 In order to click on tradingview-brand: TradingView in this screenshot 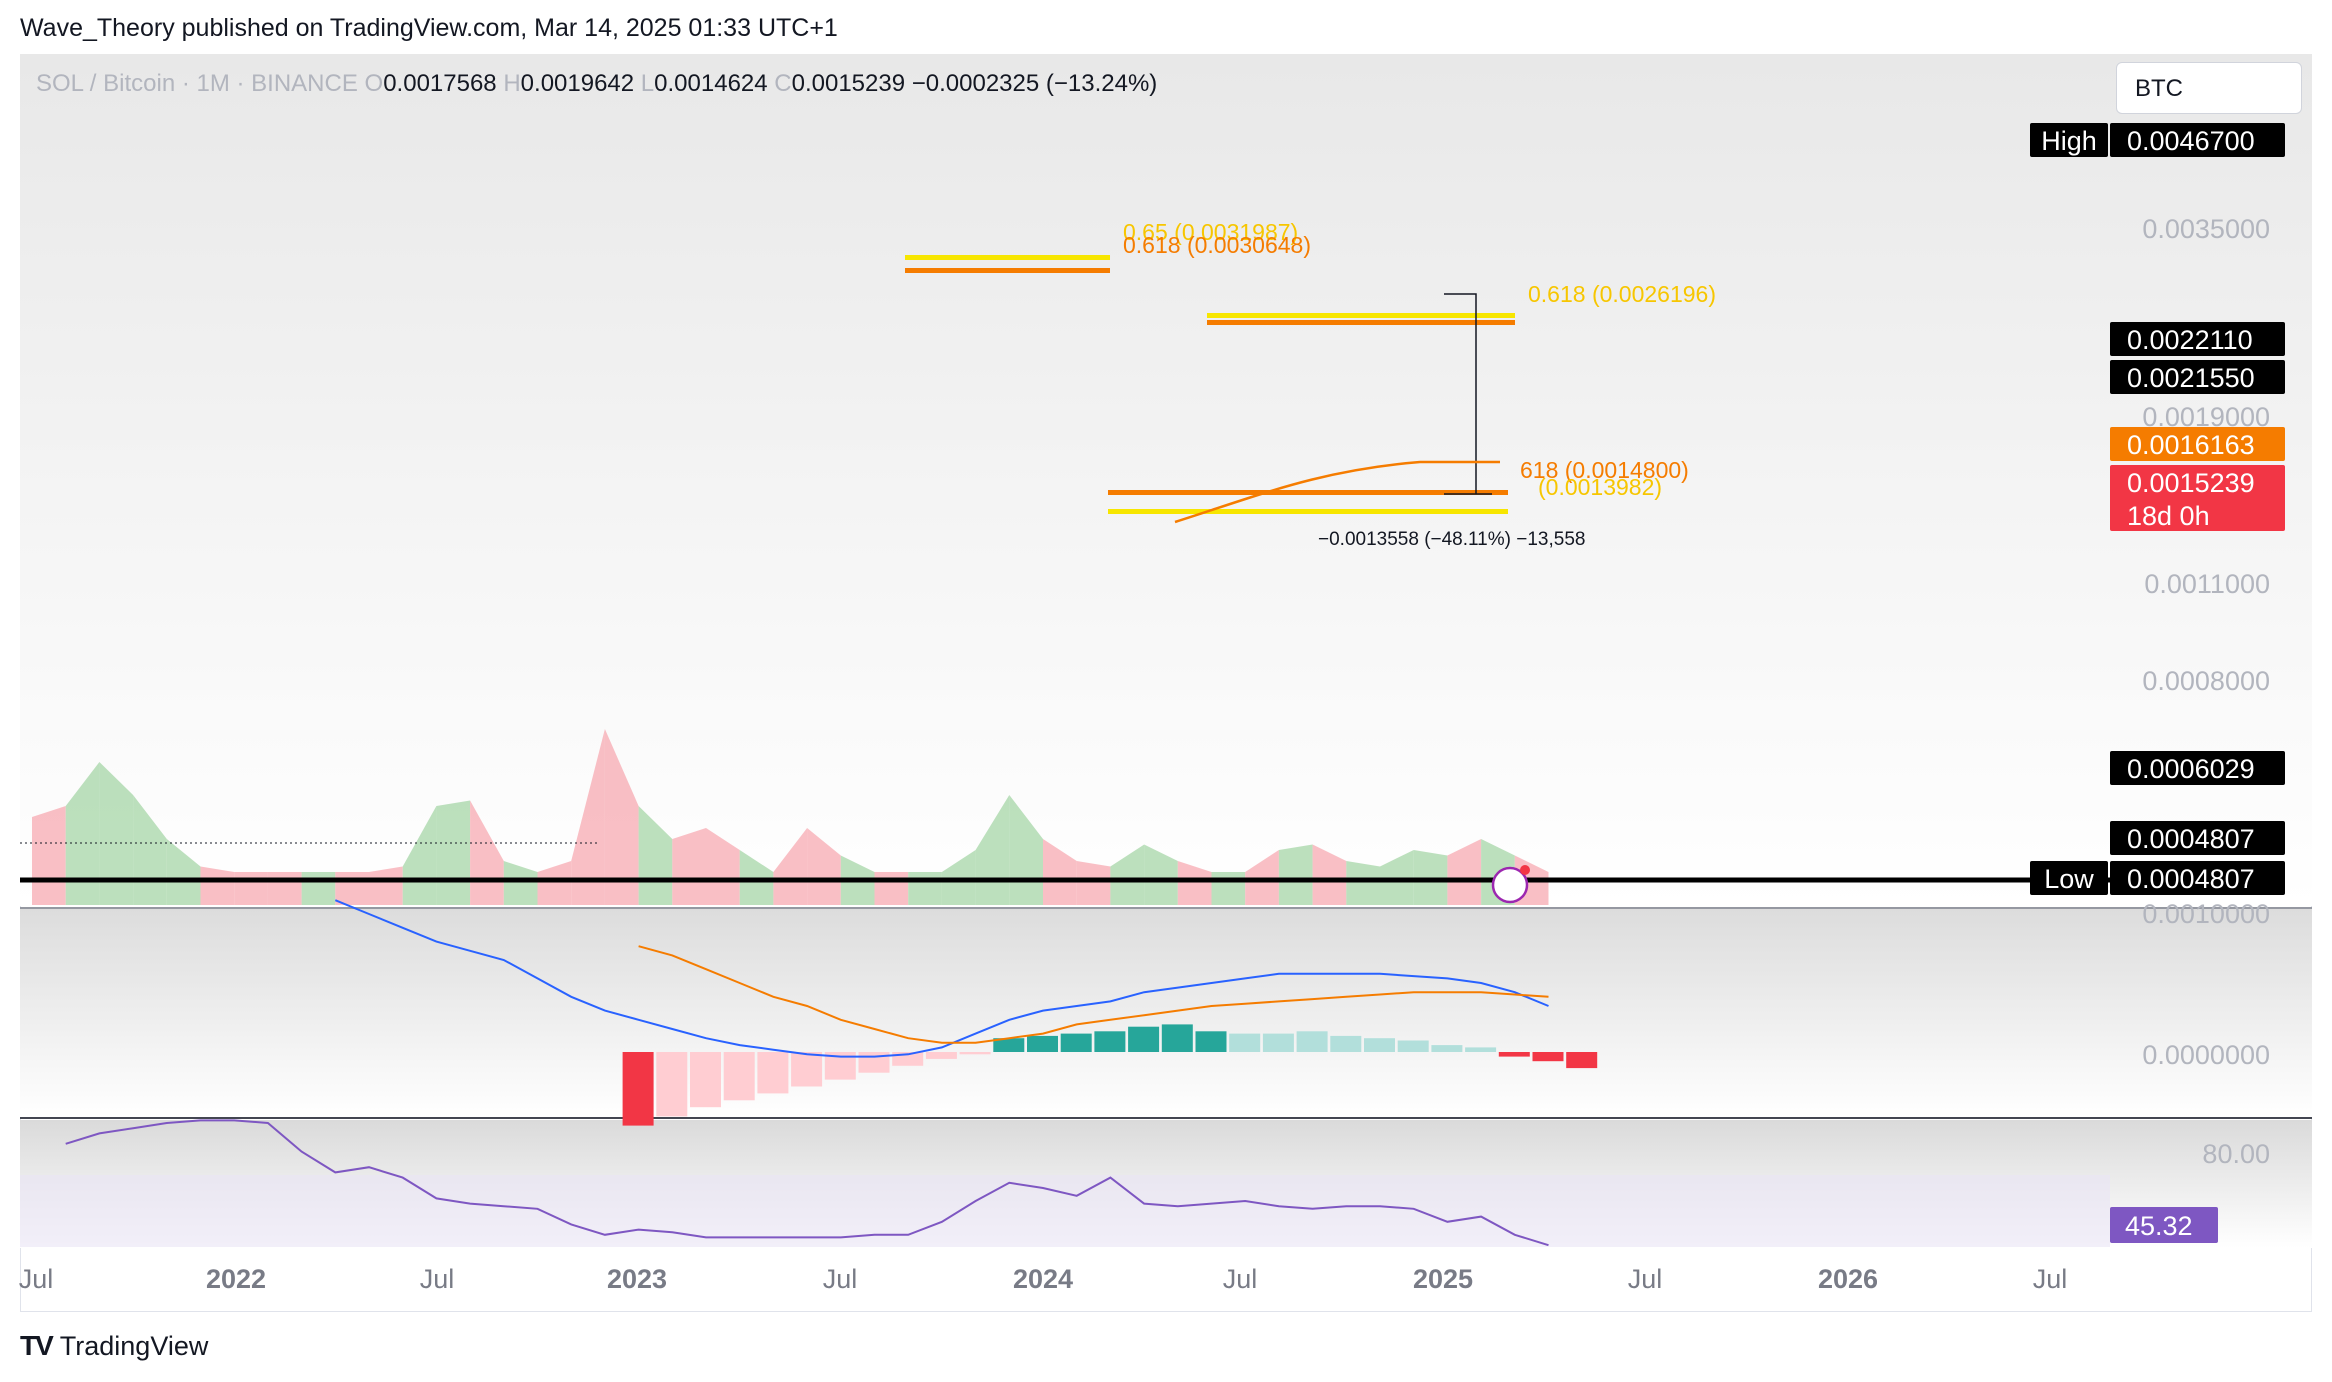, I will do `click(134, 1345)`.